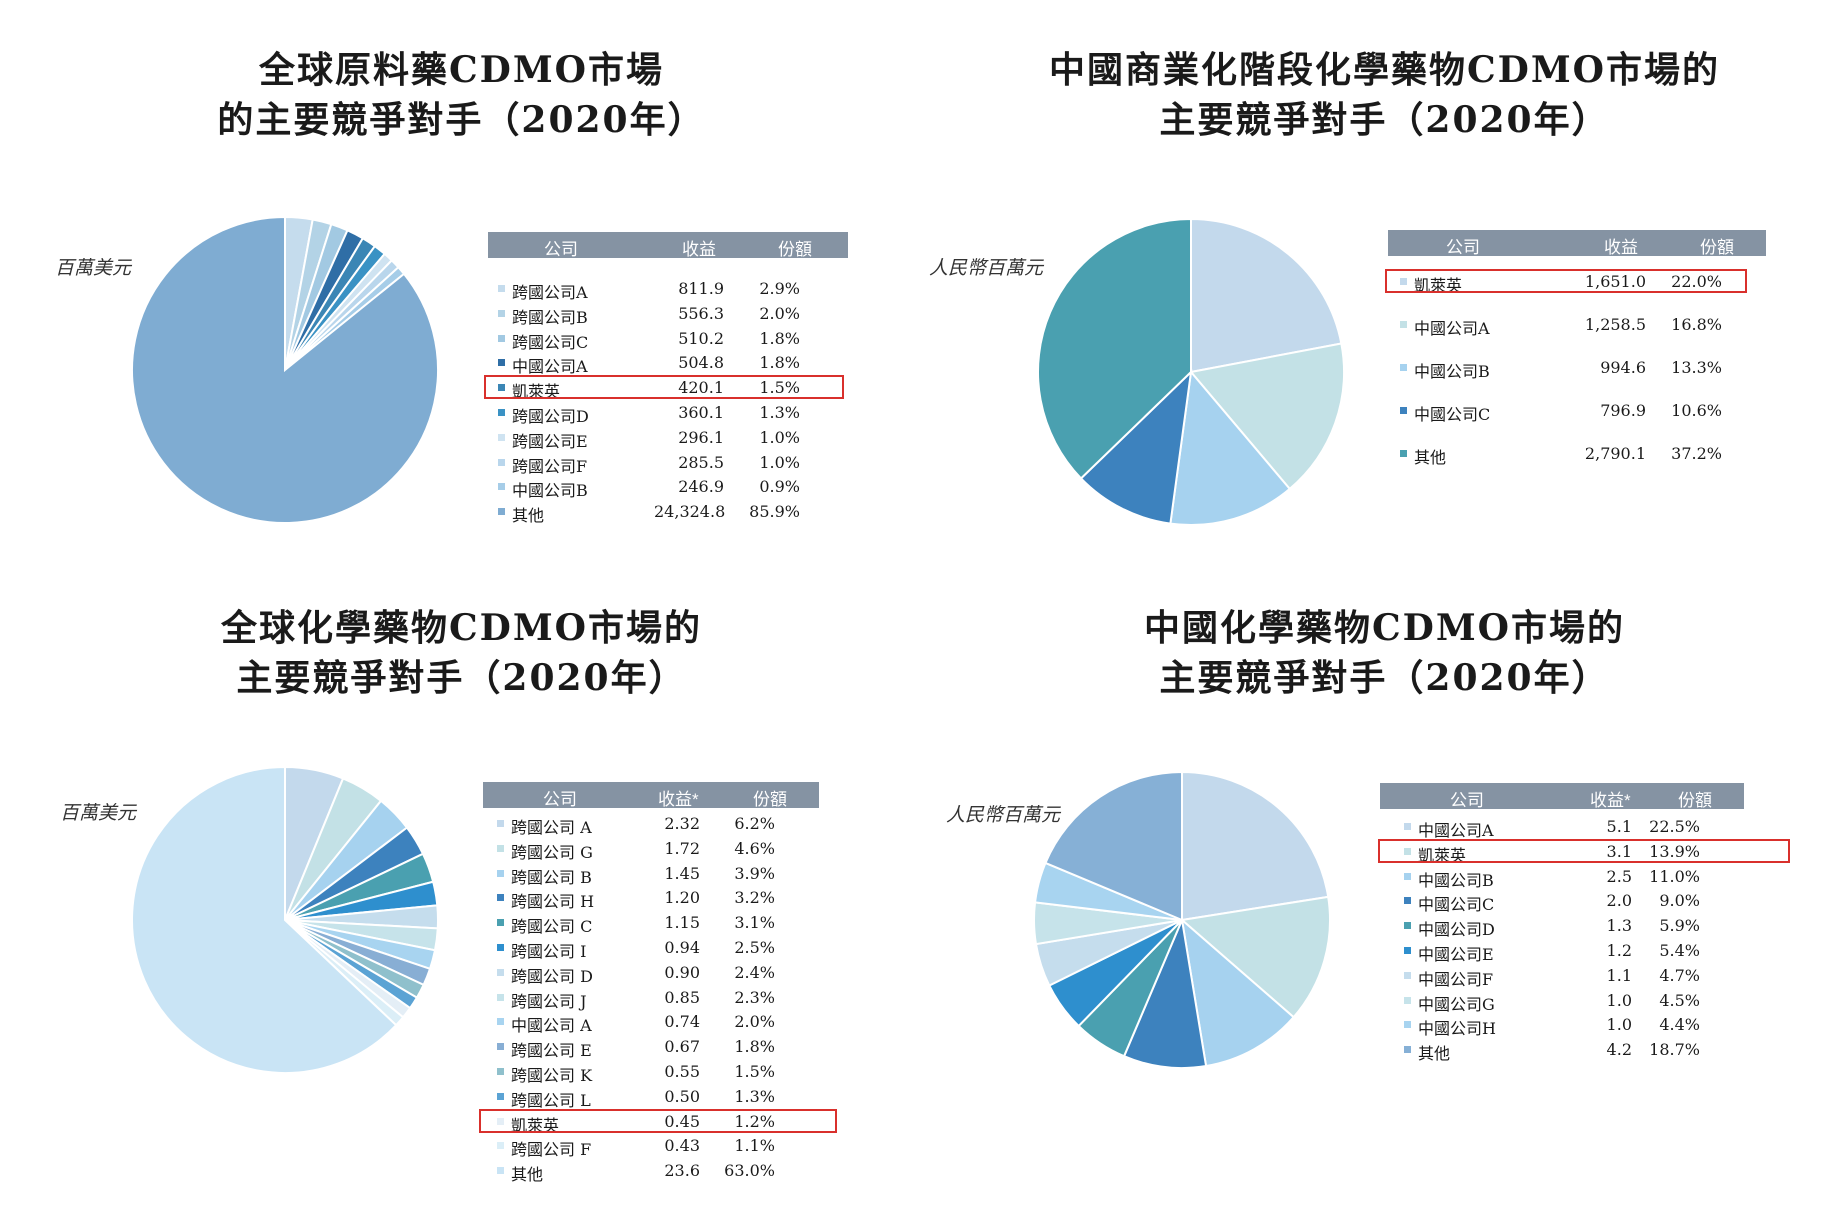 Image resolution: width=1847 pixels, height=1206 pixels. What do you see at coordinates (779, 487) in the screenshot?
I see `share-value: 0.9%` at bounding box center [779, 487].